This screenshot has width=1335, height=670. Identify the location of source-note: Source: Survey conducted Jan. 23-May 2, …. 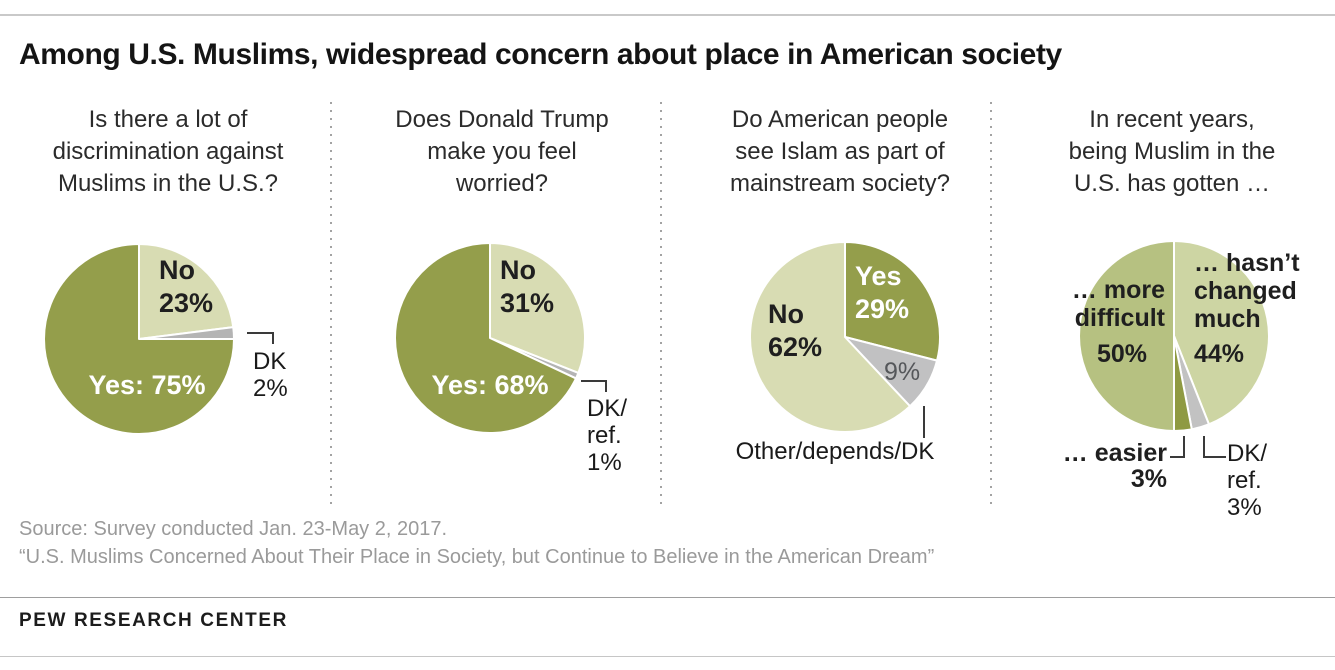
(233, 529).